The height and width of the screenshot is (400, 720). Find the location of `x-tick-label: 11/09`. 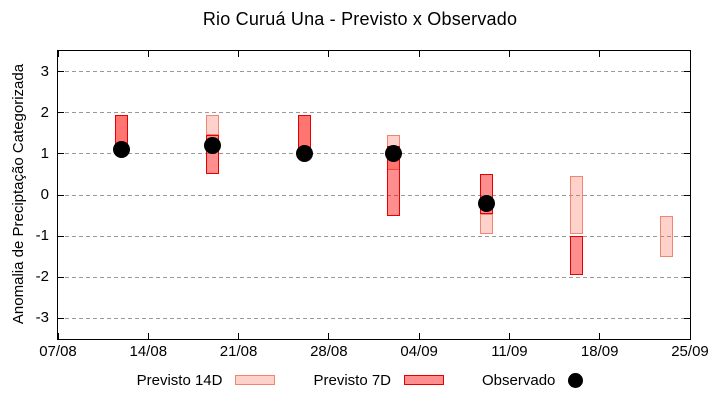

x-tick-label: 11/09 is located at coordinates (509, 351).